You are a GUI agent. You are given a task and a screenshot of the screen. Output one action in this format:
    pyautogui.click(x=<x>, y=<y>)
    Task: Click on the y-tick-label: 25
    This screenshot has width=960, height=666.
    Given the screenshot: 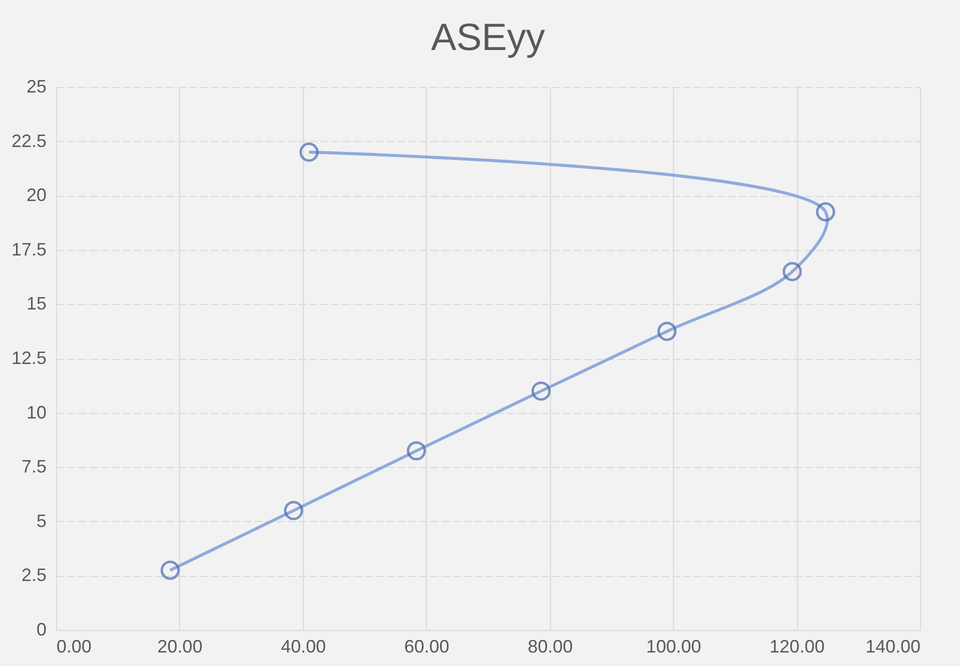 What is the action you would take?
    pyautogui.click(x=36, y=86)
    